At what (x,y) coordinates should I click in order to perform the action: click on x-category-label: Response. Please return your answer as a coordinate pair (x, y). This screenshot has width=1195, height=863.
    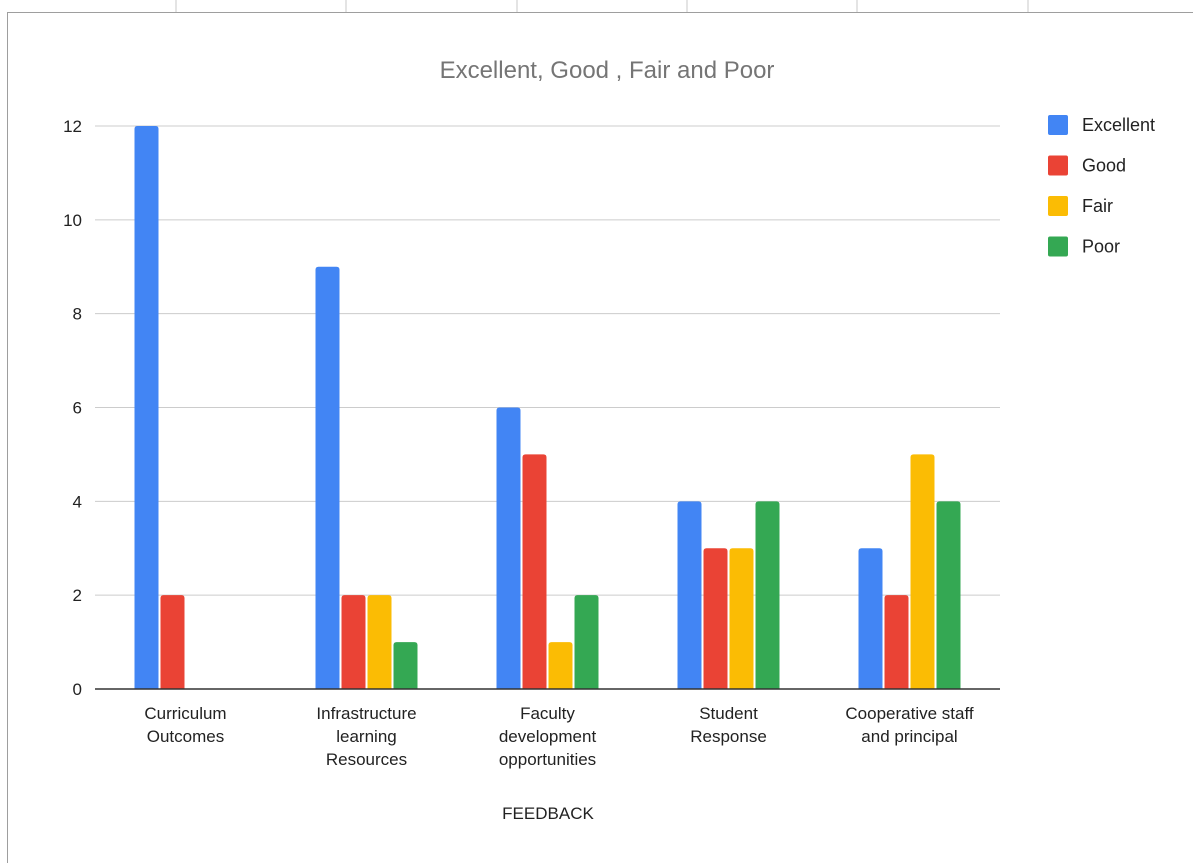
    Looking at the image, I should click on (728, 736).